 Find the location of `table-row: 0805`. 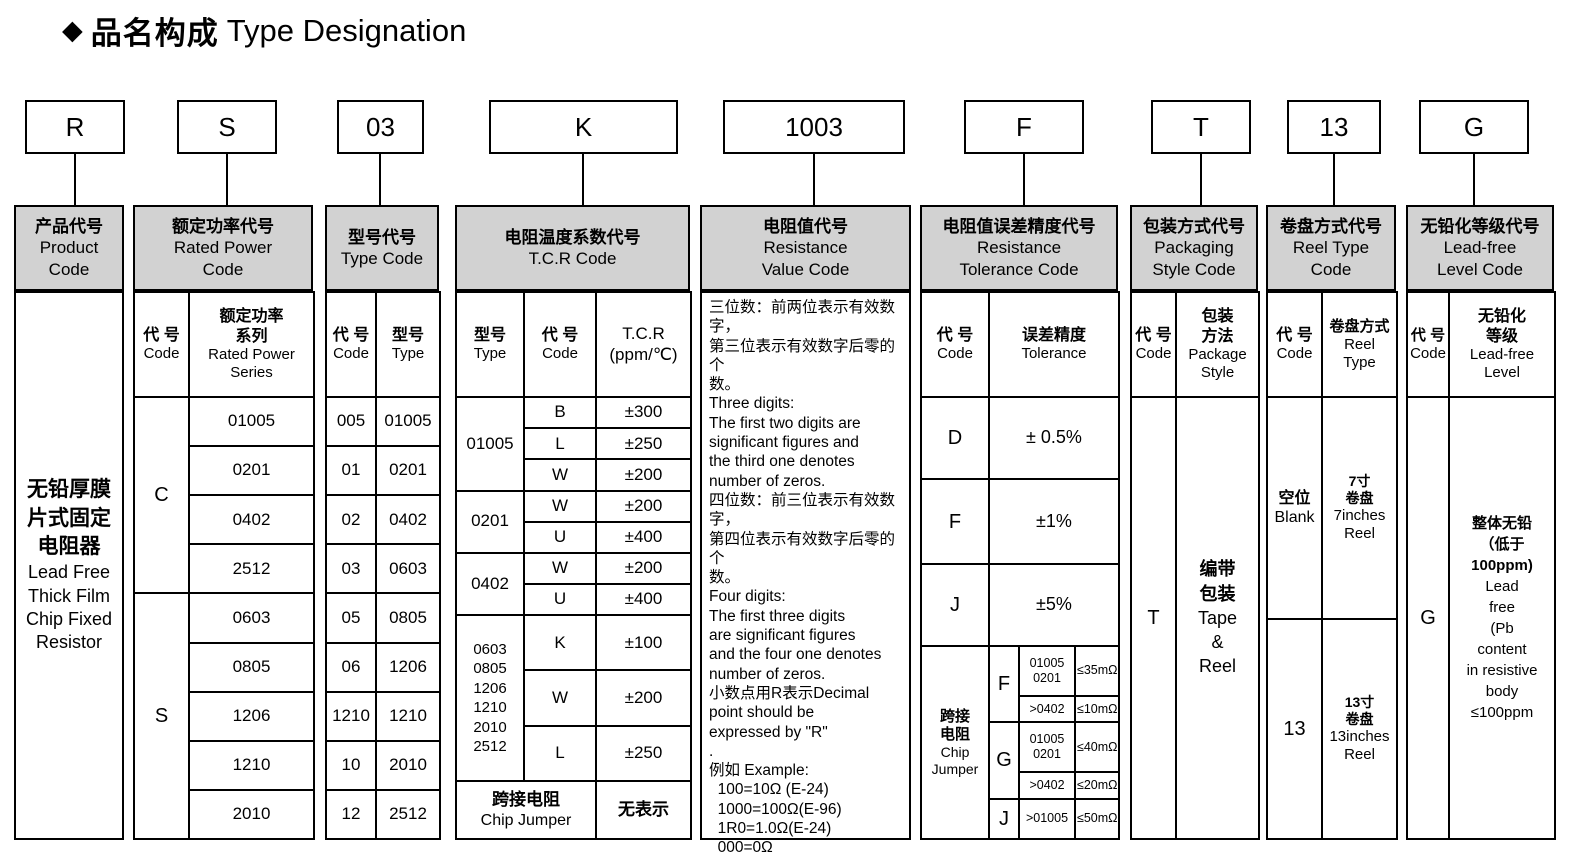

table-row: 0805 is located at coordinates (224, 667).